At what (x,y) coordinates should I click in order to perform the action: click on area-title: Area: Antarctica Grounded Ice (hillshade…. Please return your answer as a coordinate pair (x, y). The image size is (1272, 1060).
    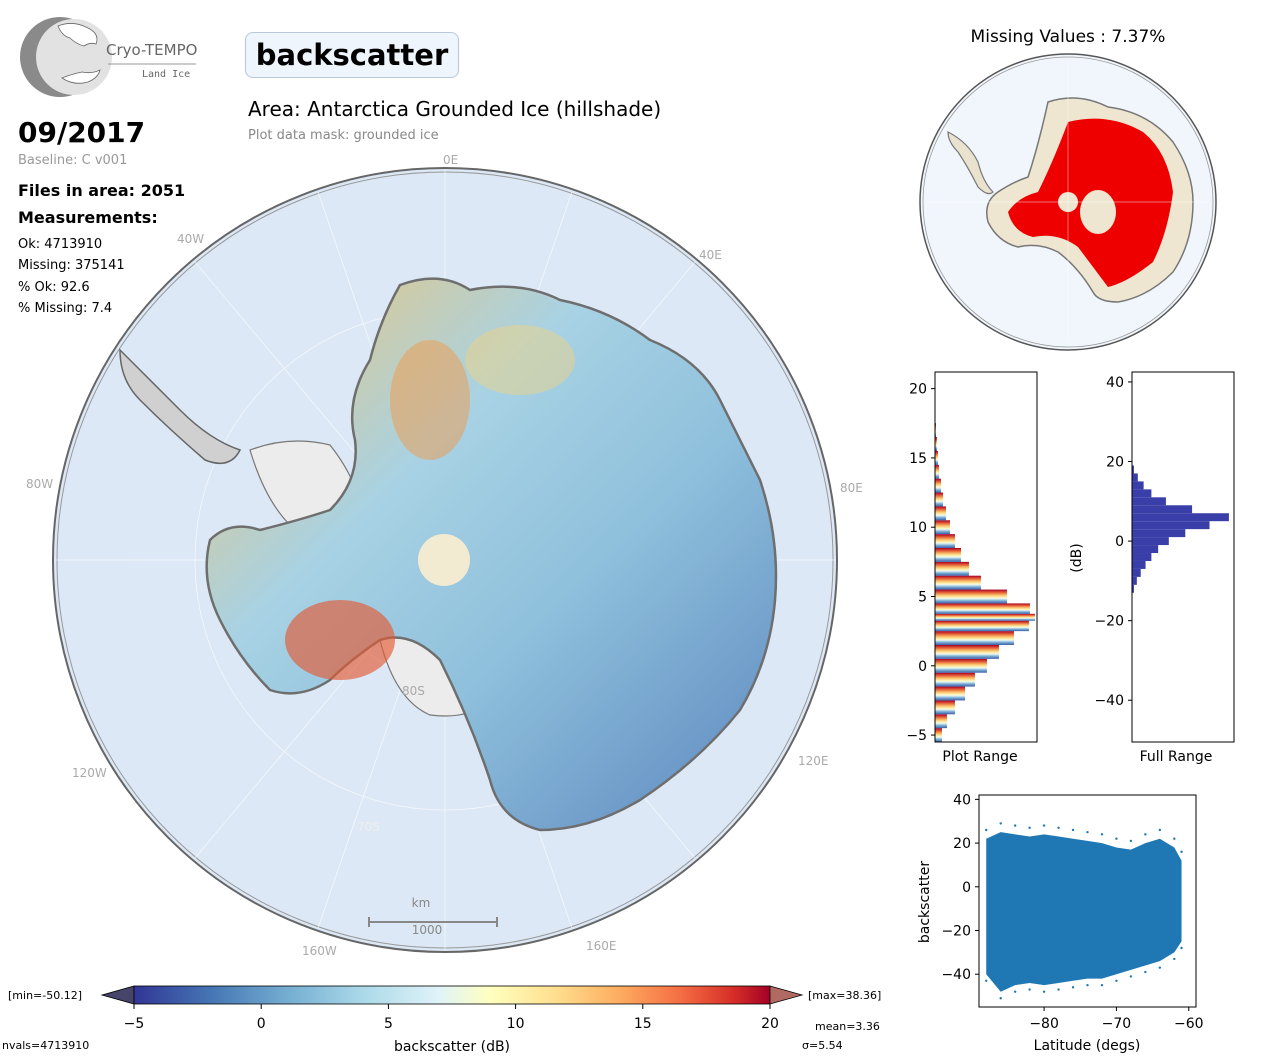
    Looking at the image, I should click on (455, 109).